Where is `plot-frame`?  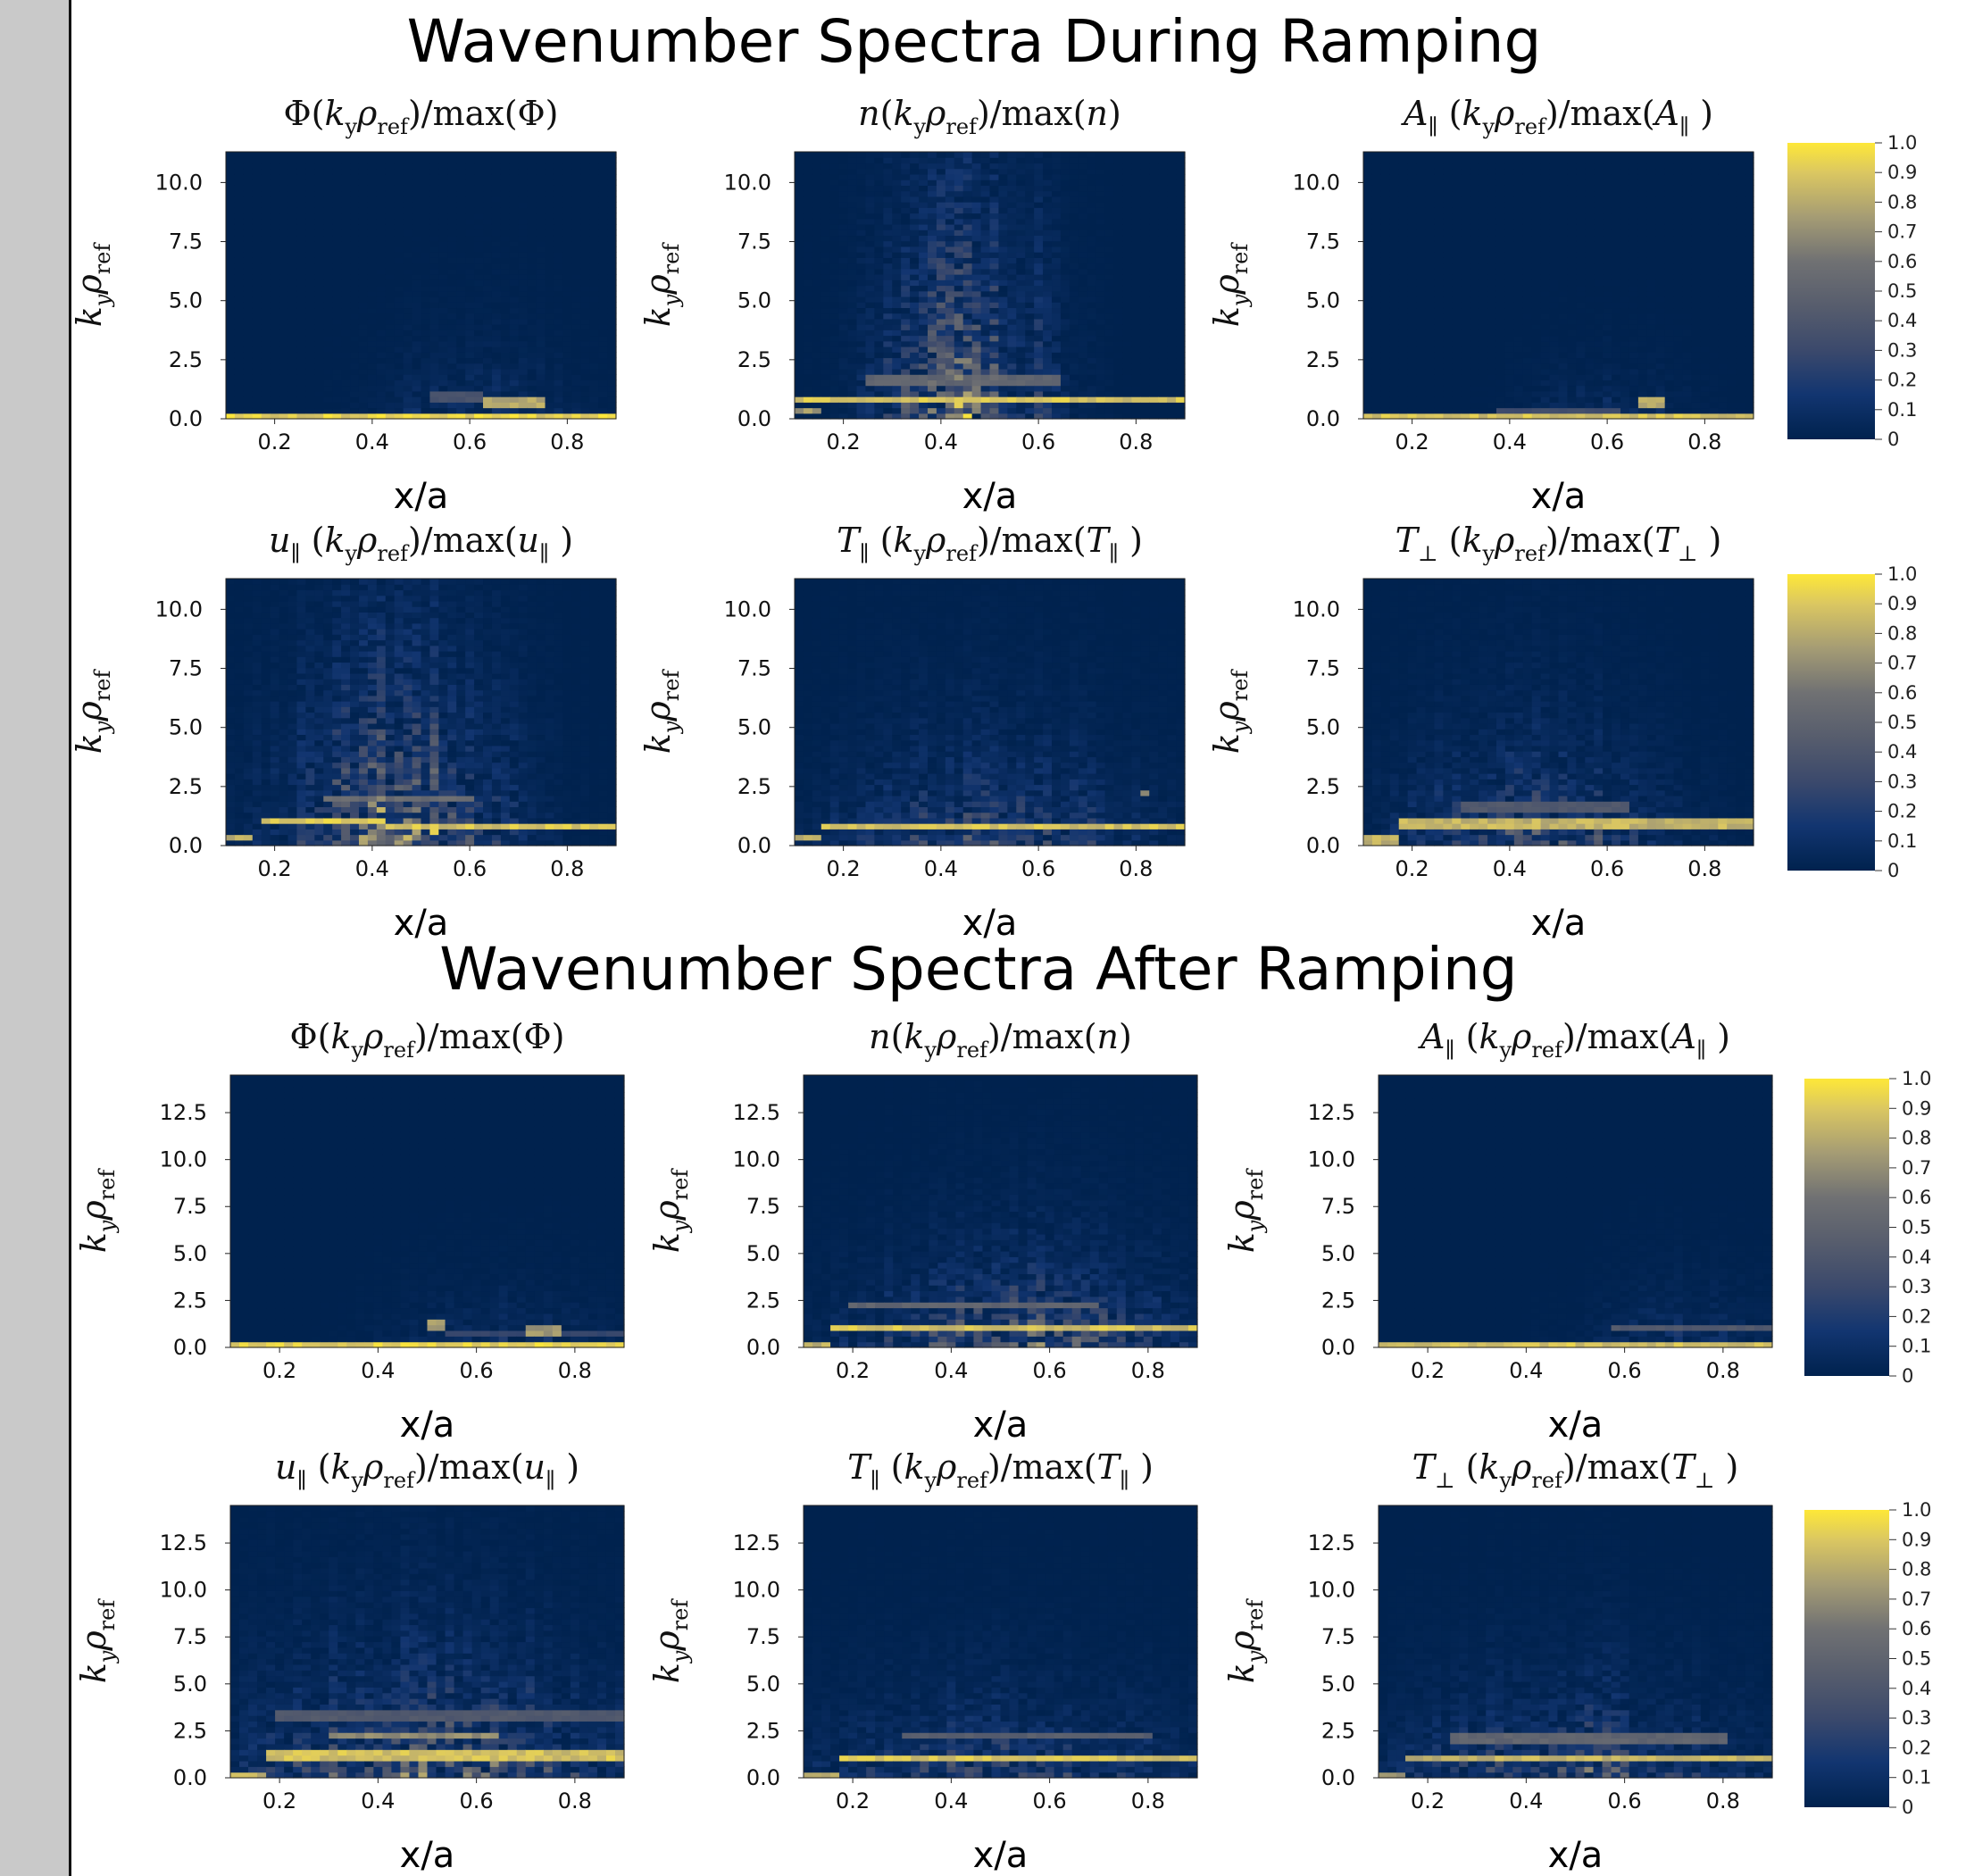 plot-frame is located at coordinates (421, 285).